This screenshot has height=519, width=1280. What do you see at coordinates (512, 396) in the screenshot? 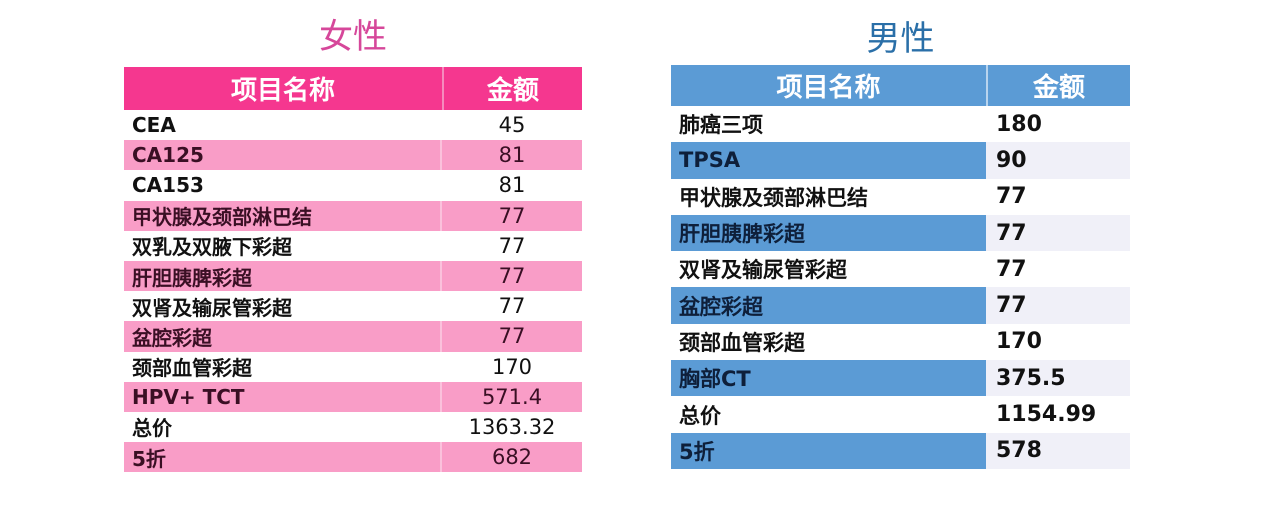
I see `item-amount: 571.4` at bounding box center [512, 396].